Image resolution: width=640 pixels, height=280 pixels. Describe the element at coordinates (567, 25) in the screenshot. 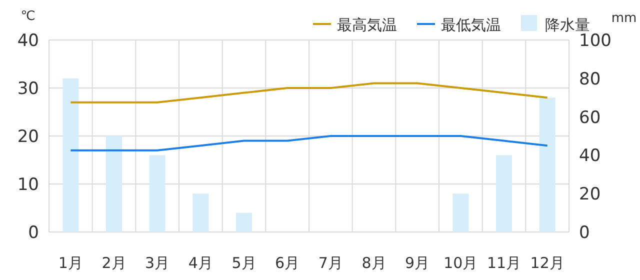

I see `legend-label: 降水量` at that location.